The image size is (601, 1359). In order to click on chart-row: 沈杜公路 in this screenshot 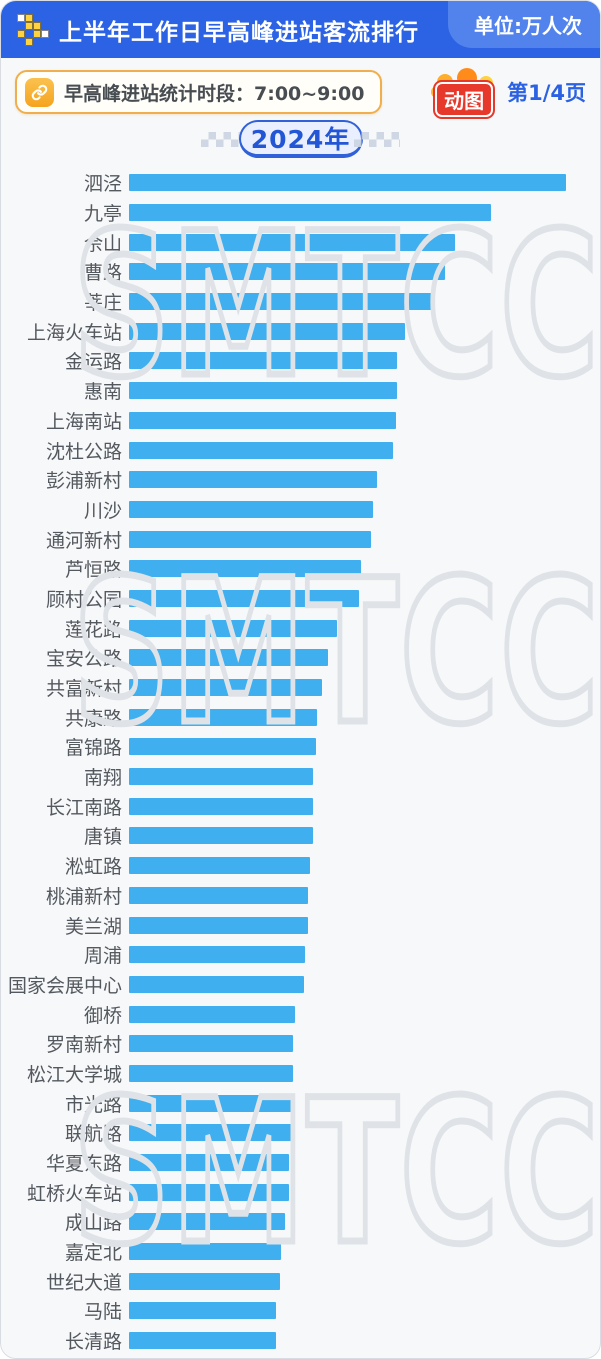, I will do `click(300, 450)`.